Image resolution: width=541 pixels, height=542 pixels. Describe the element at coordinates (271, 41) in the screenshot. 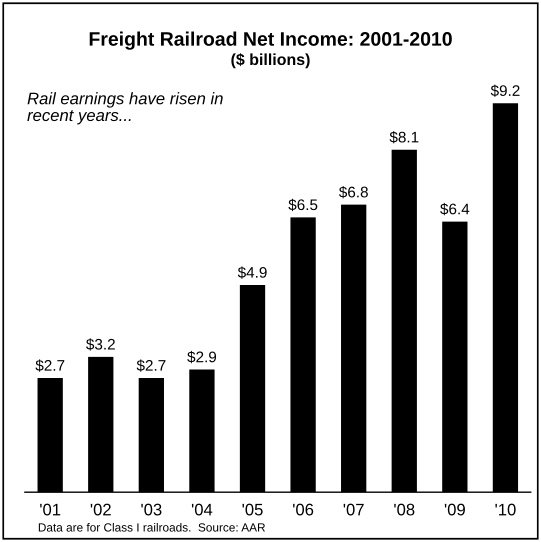

I see `chart-title: Freight Railroad Net Income: 2001-2010` at that location.